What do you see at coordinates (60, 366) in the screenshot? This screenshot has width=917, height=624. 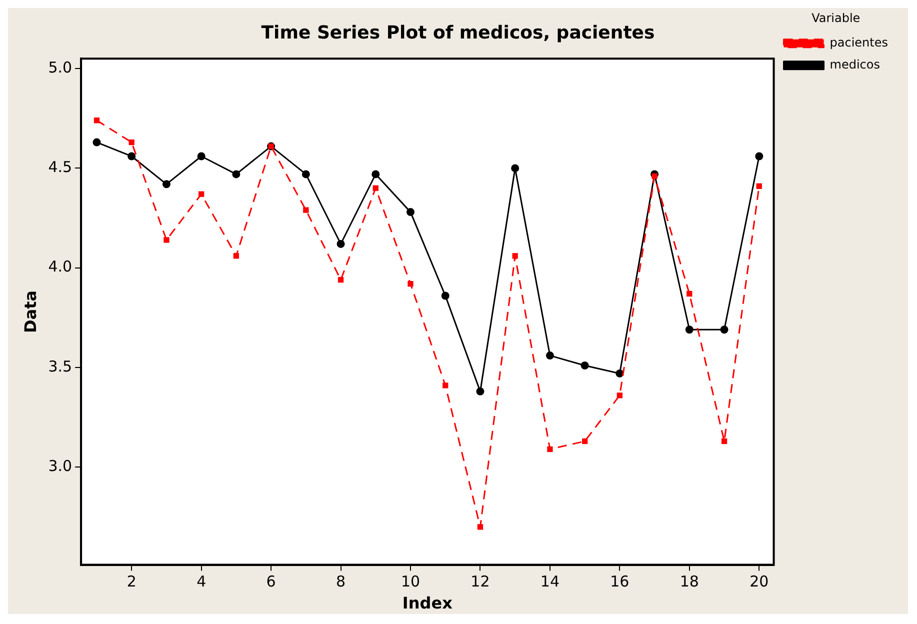 I see `y-tick-label: 3.5` at bounding box center [60, 366].